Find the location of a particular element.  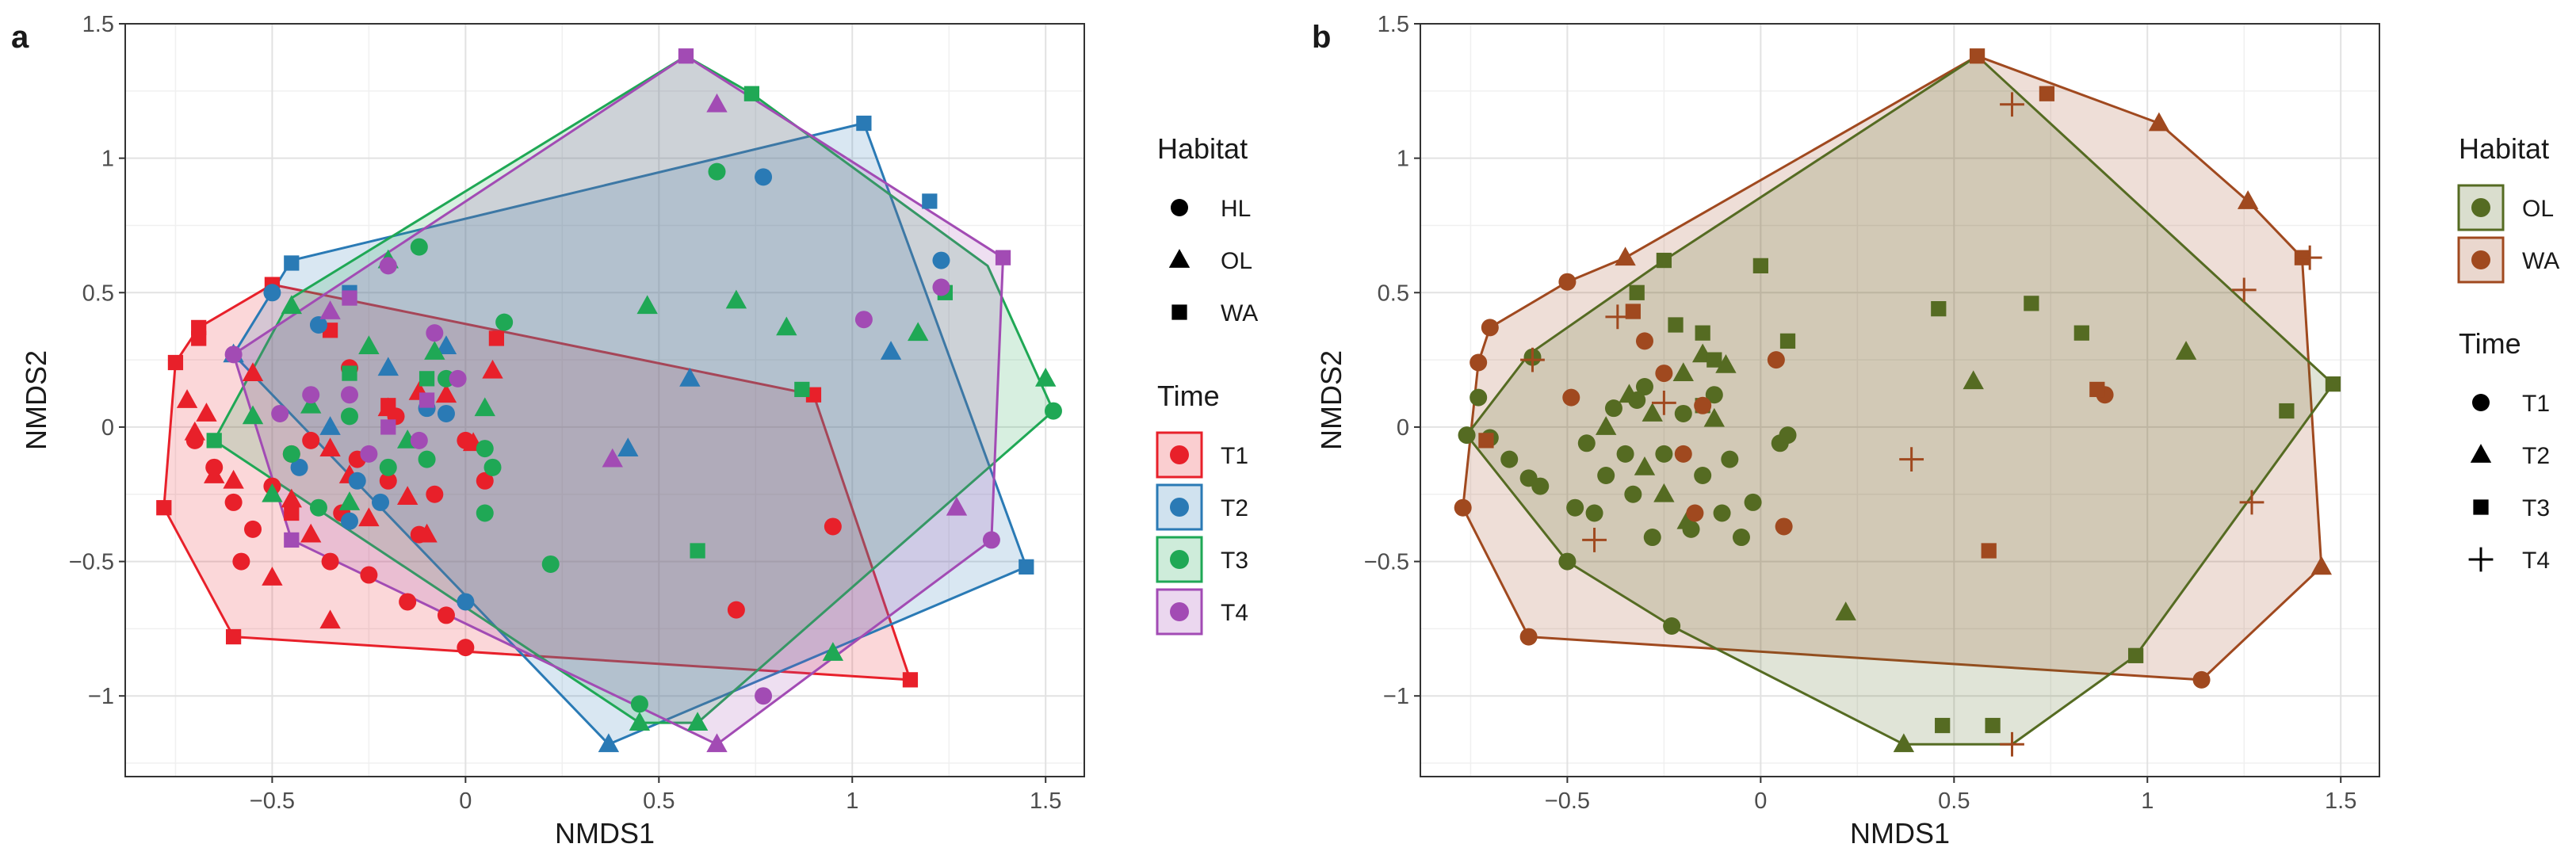

legend-triangle-icon is located at coordinates (2481, 453).